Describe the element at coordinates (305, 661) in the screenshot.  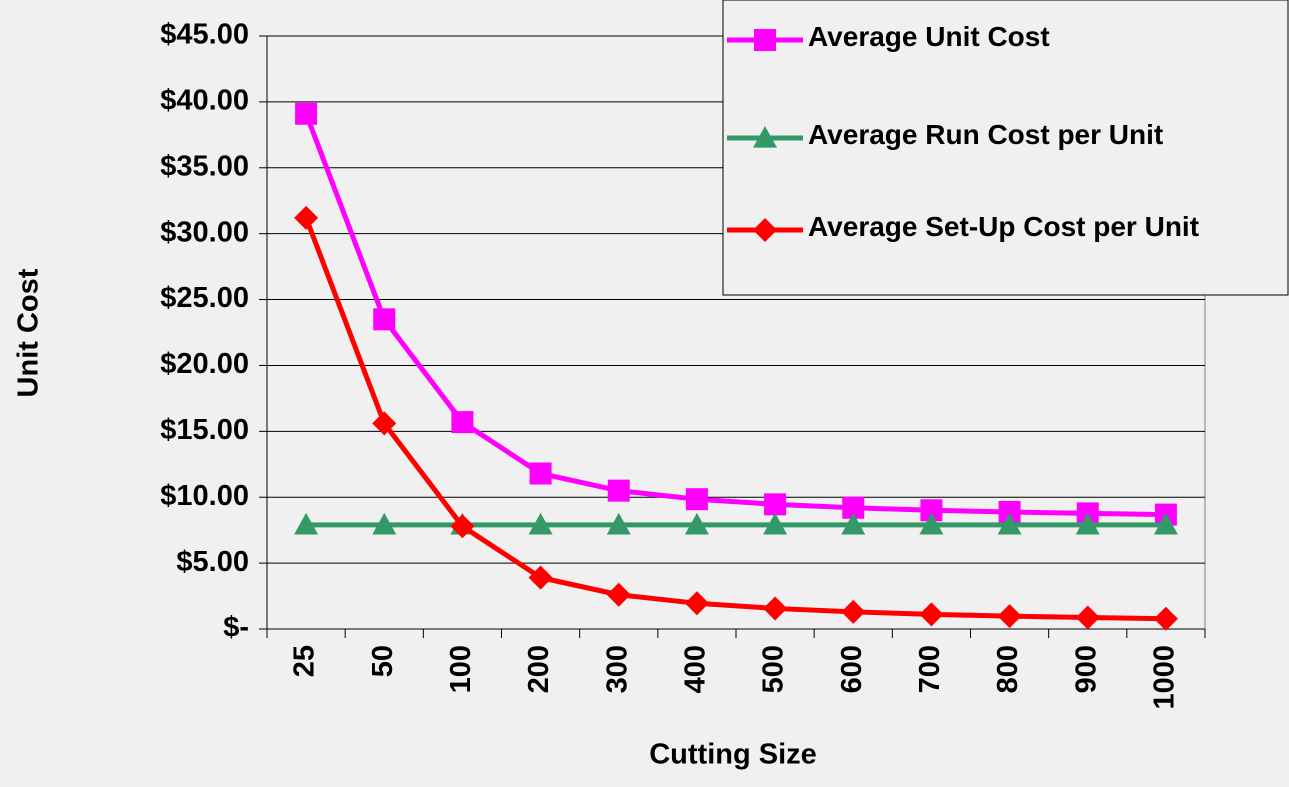
I see `x-tick-label: 25` at that location.